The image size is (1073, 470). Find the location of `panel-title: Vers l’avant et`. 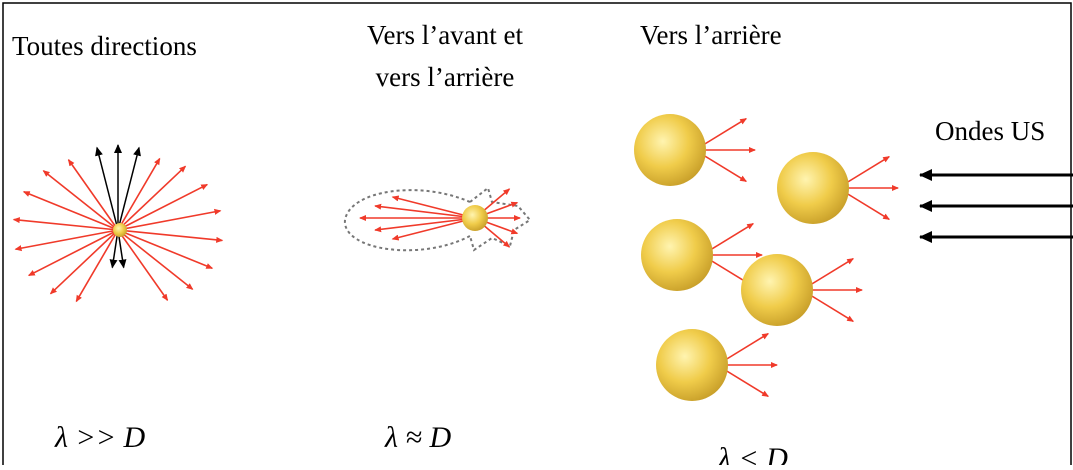

panel-title: Vers l’avant et is located at coordinates (445, 35).